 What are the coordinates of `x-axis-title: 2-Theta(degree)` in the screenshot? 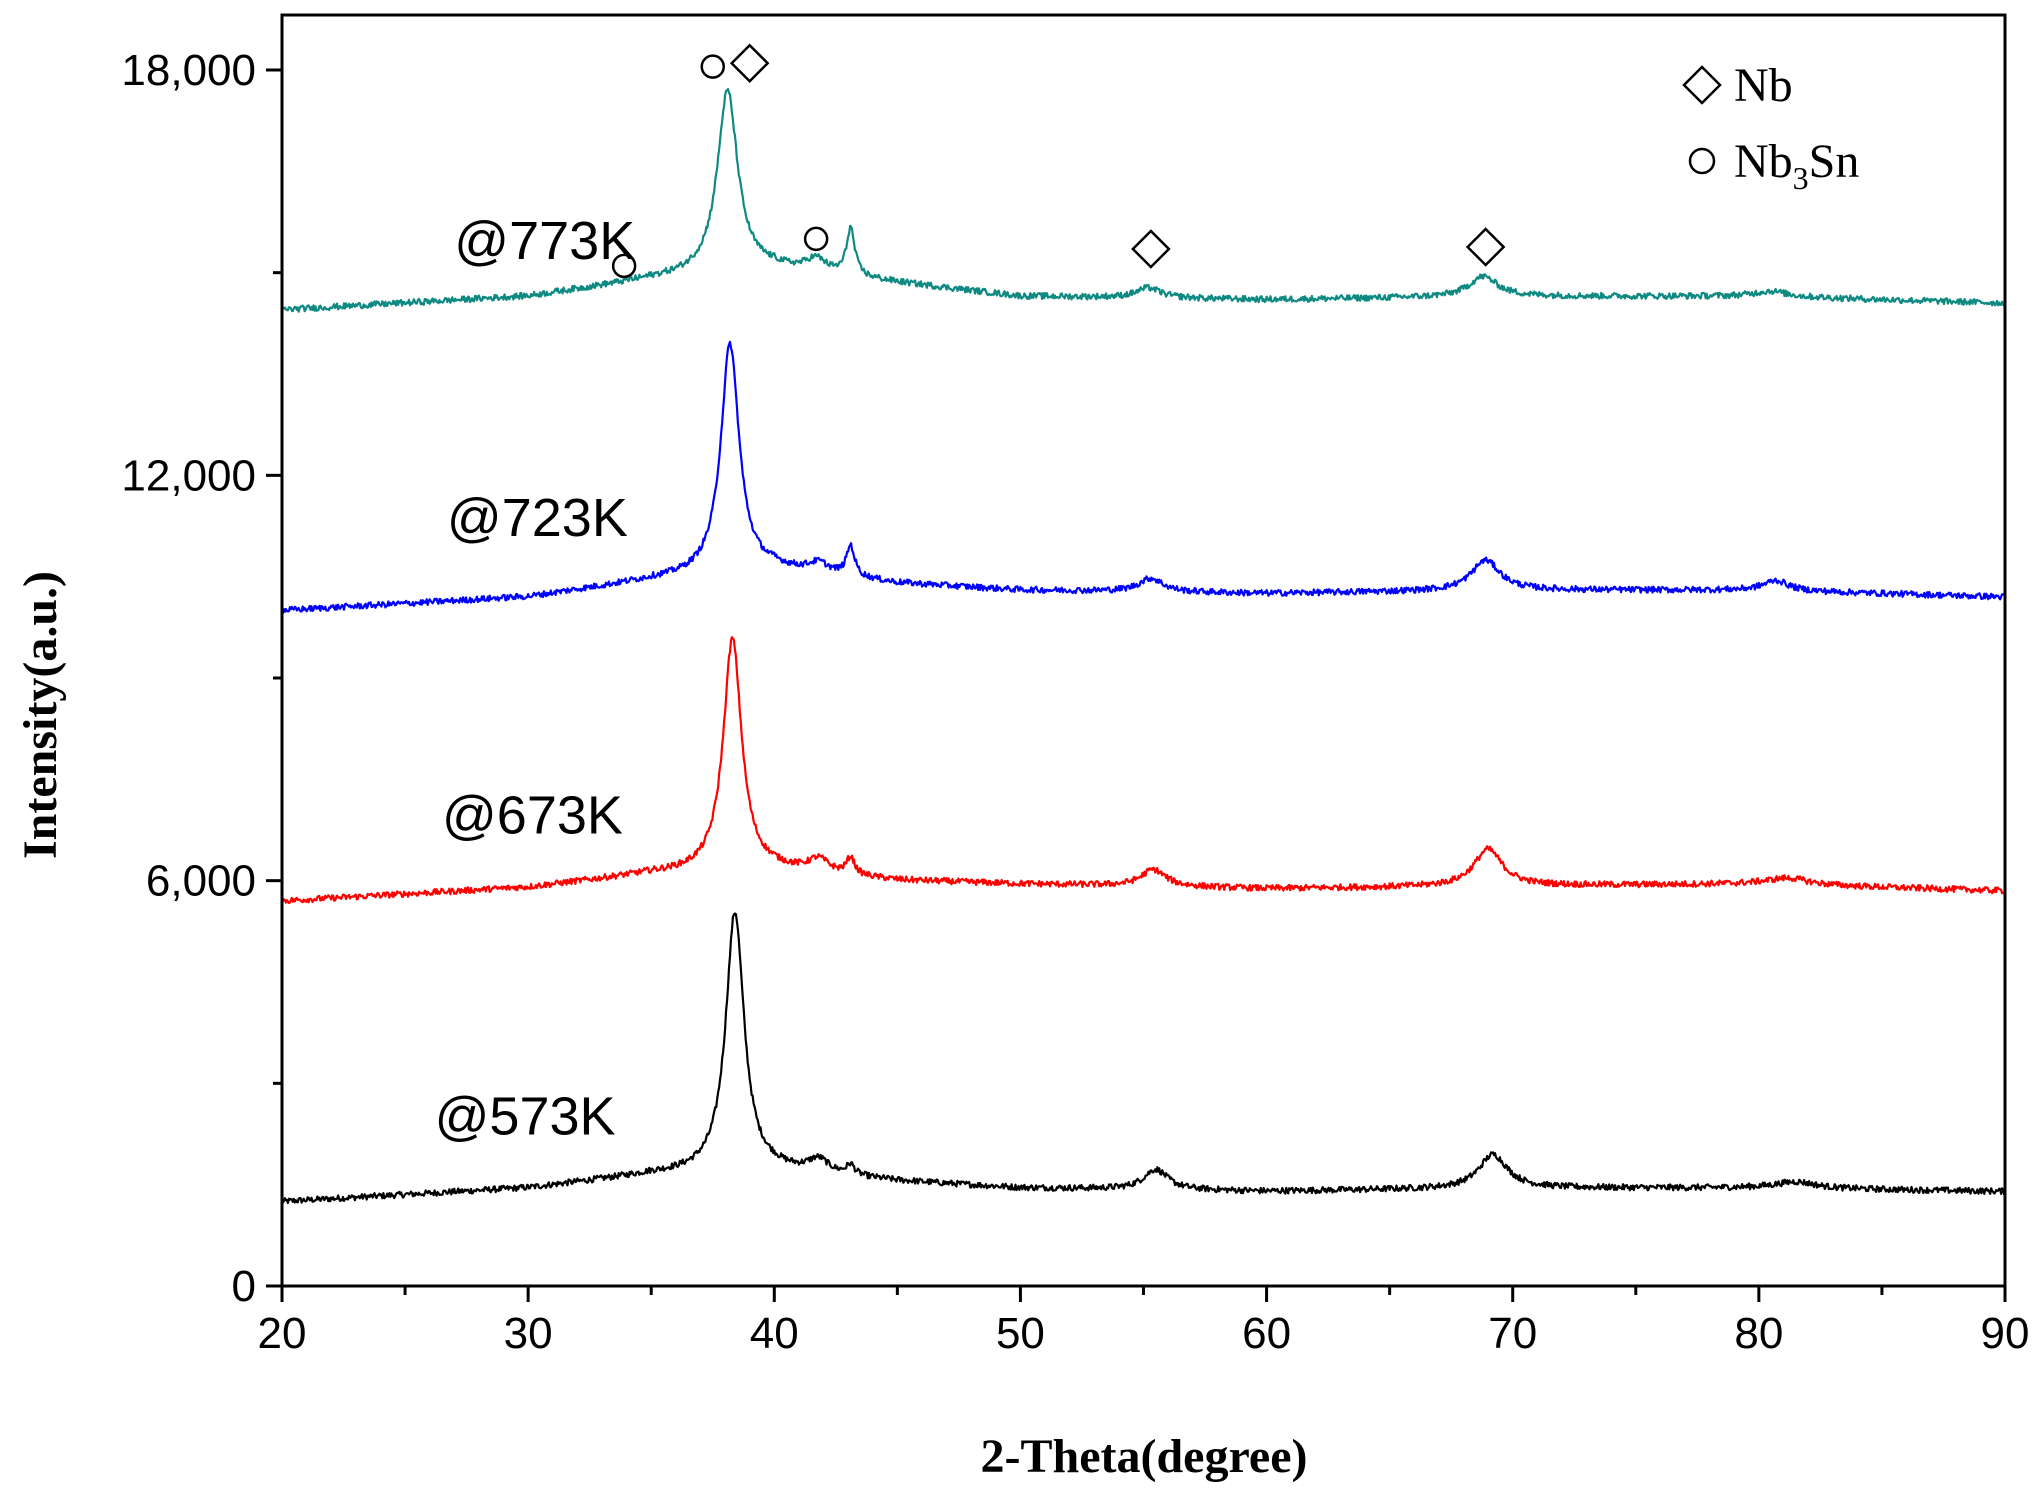 It's located at (1144, 1456).